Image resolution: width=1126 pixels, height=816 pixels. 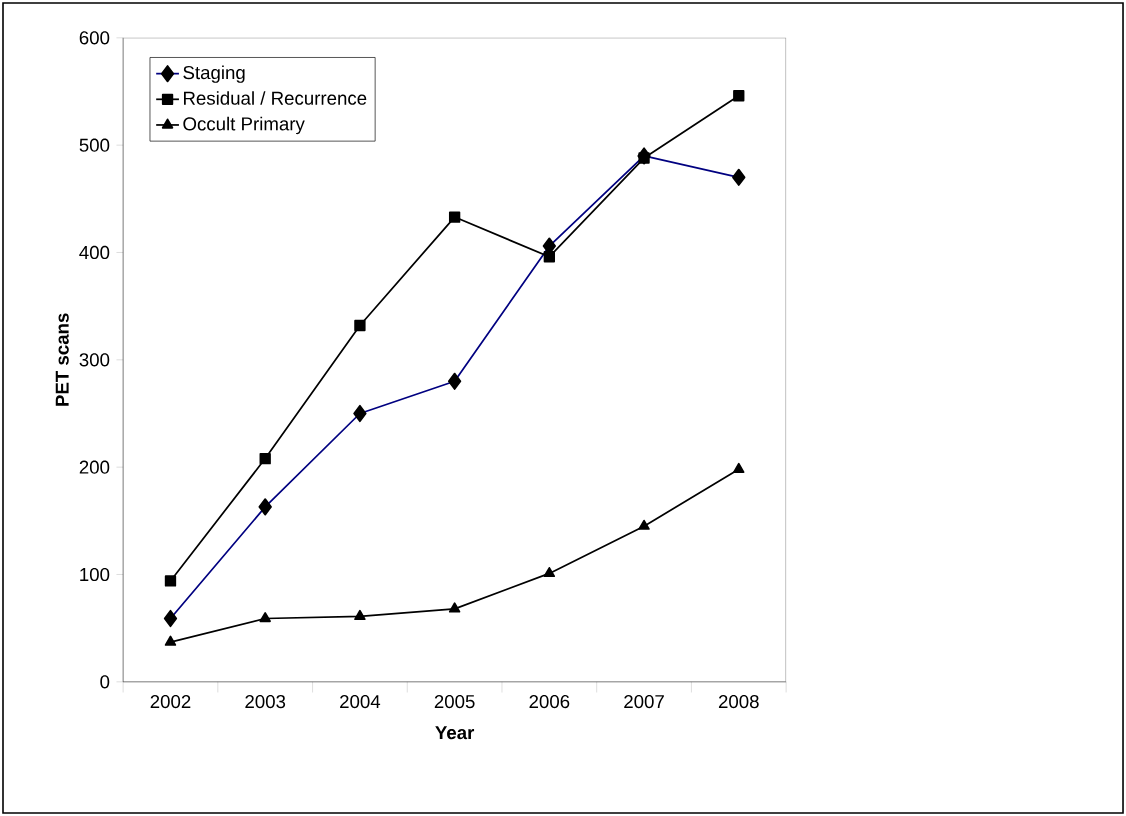 What do you see at coordinates (549, 701) in the screenshot?
I see `x-tick-label: 2006` at bounding box center [549, 701].